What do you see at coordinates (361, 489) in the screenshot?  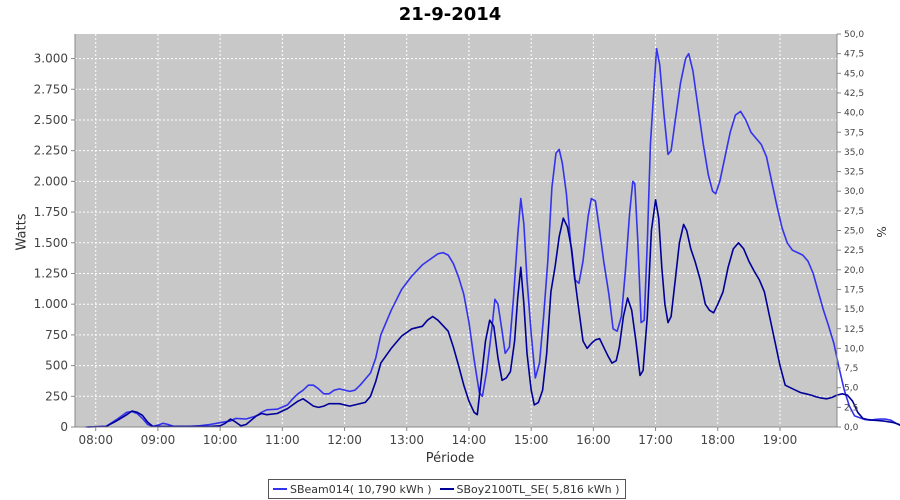 I see `legend-label-sbeam: SBeam014( 10,790 kWh )` at bounding box center [361, 489].